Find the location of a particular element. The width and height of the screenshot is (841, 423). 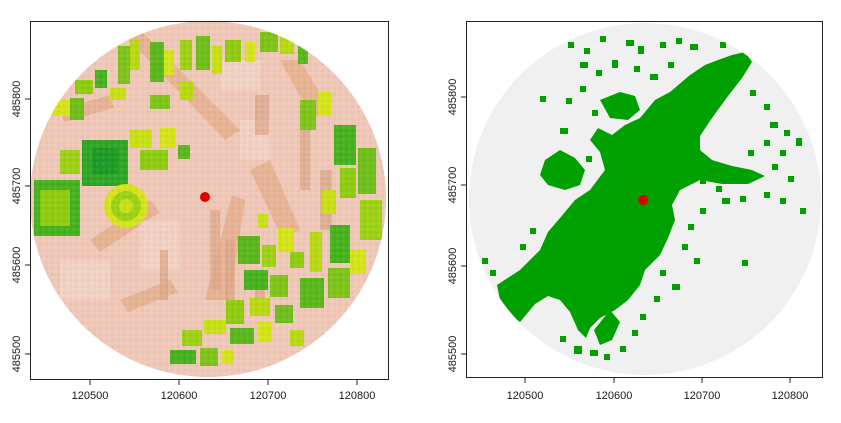

right-y-tick-label: 485600 is located at coordinates (453, 266).